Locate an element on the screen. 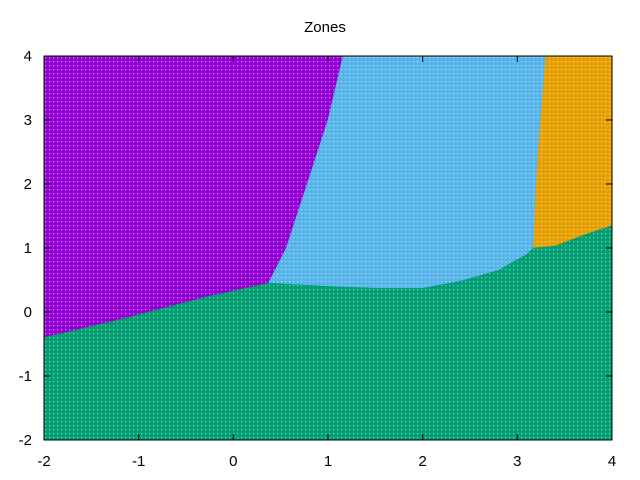 The width and height of the screenshot is (640, 480). y-tick-label: 1 is located at coordinates (28, 248).